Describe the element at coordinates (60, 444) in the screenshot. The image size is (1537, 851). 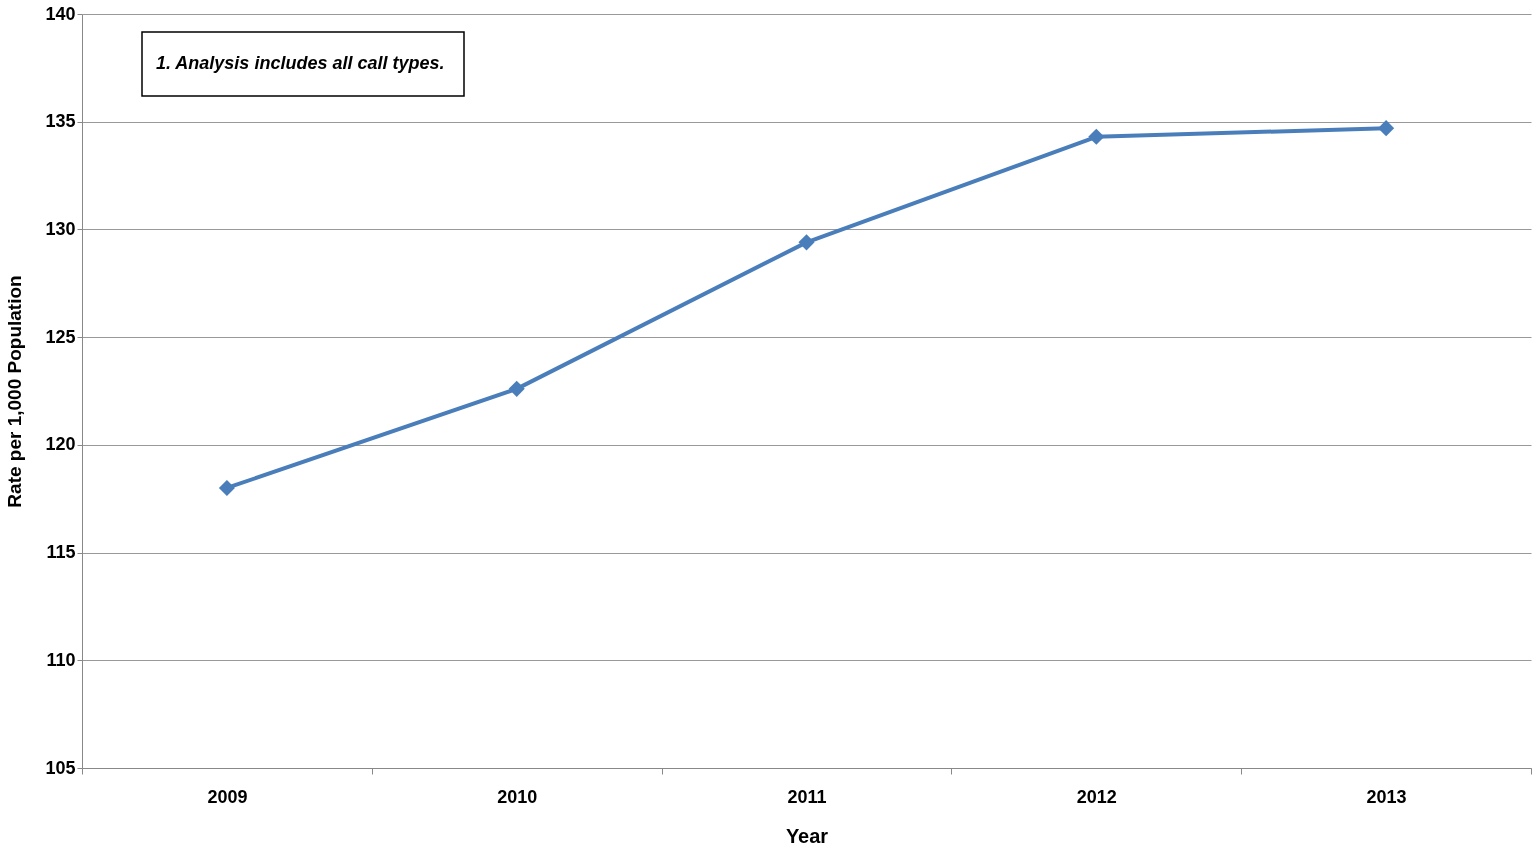
I see `y-tick-label: 120` at that location.